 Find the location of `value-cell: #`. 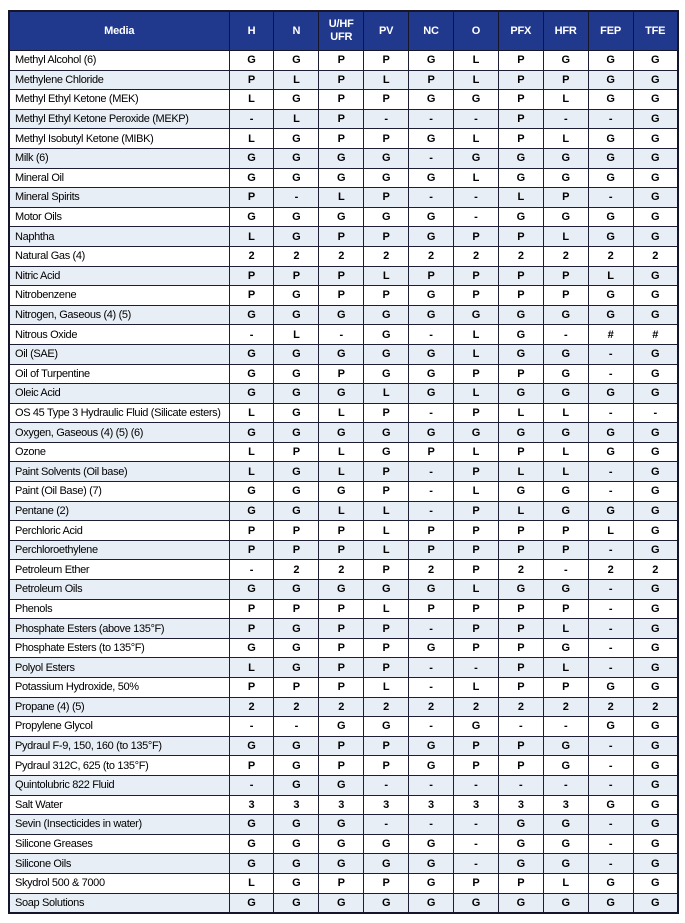

value-cell: # is located at coordinates (655, 334).